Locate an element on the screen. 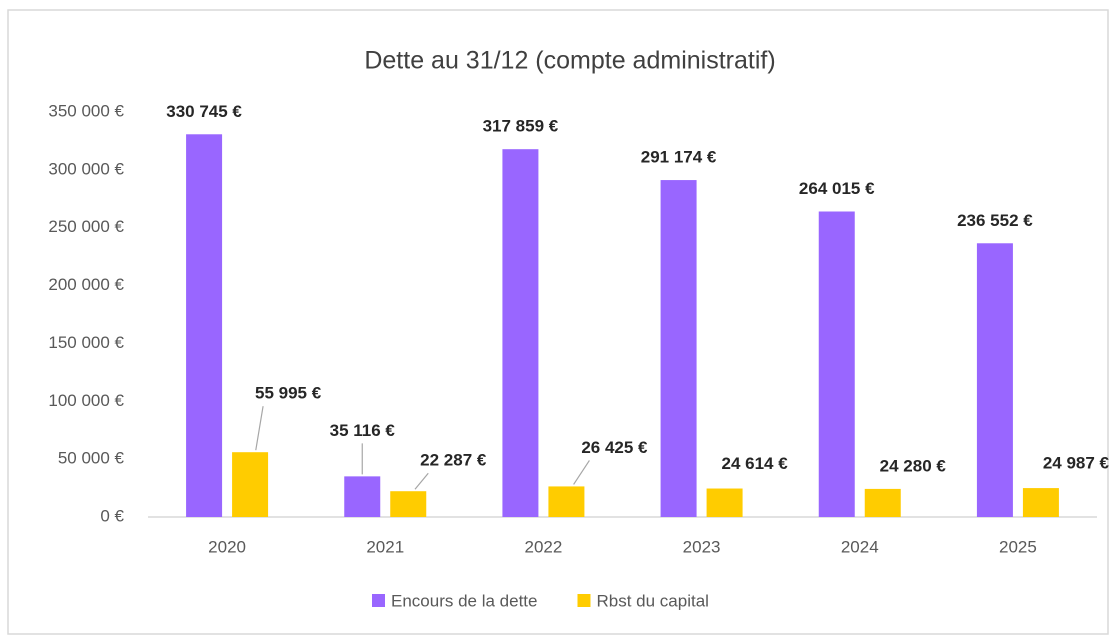 This screenshot has height=644, width=1114. x-tick-label: 2024 is located at coordinates (860, 546).